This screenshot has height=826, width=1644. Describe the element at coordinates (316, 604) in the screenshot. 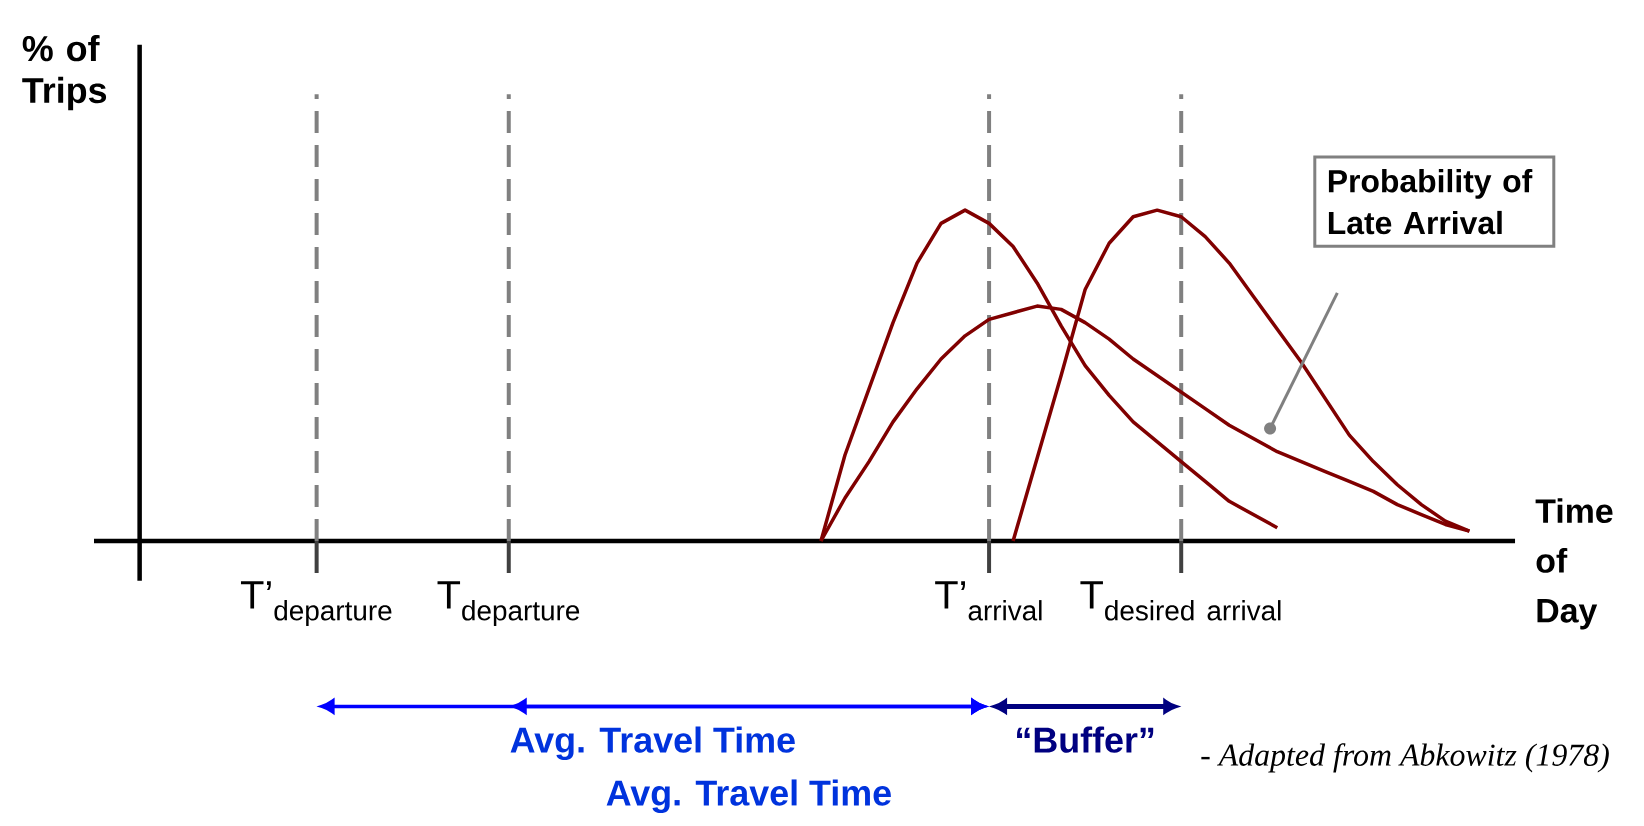

I see `x-tick-label: $\mathrm{T’}_{\mathrm{departure}}$` at that location.